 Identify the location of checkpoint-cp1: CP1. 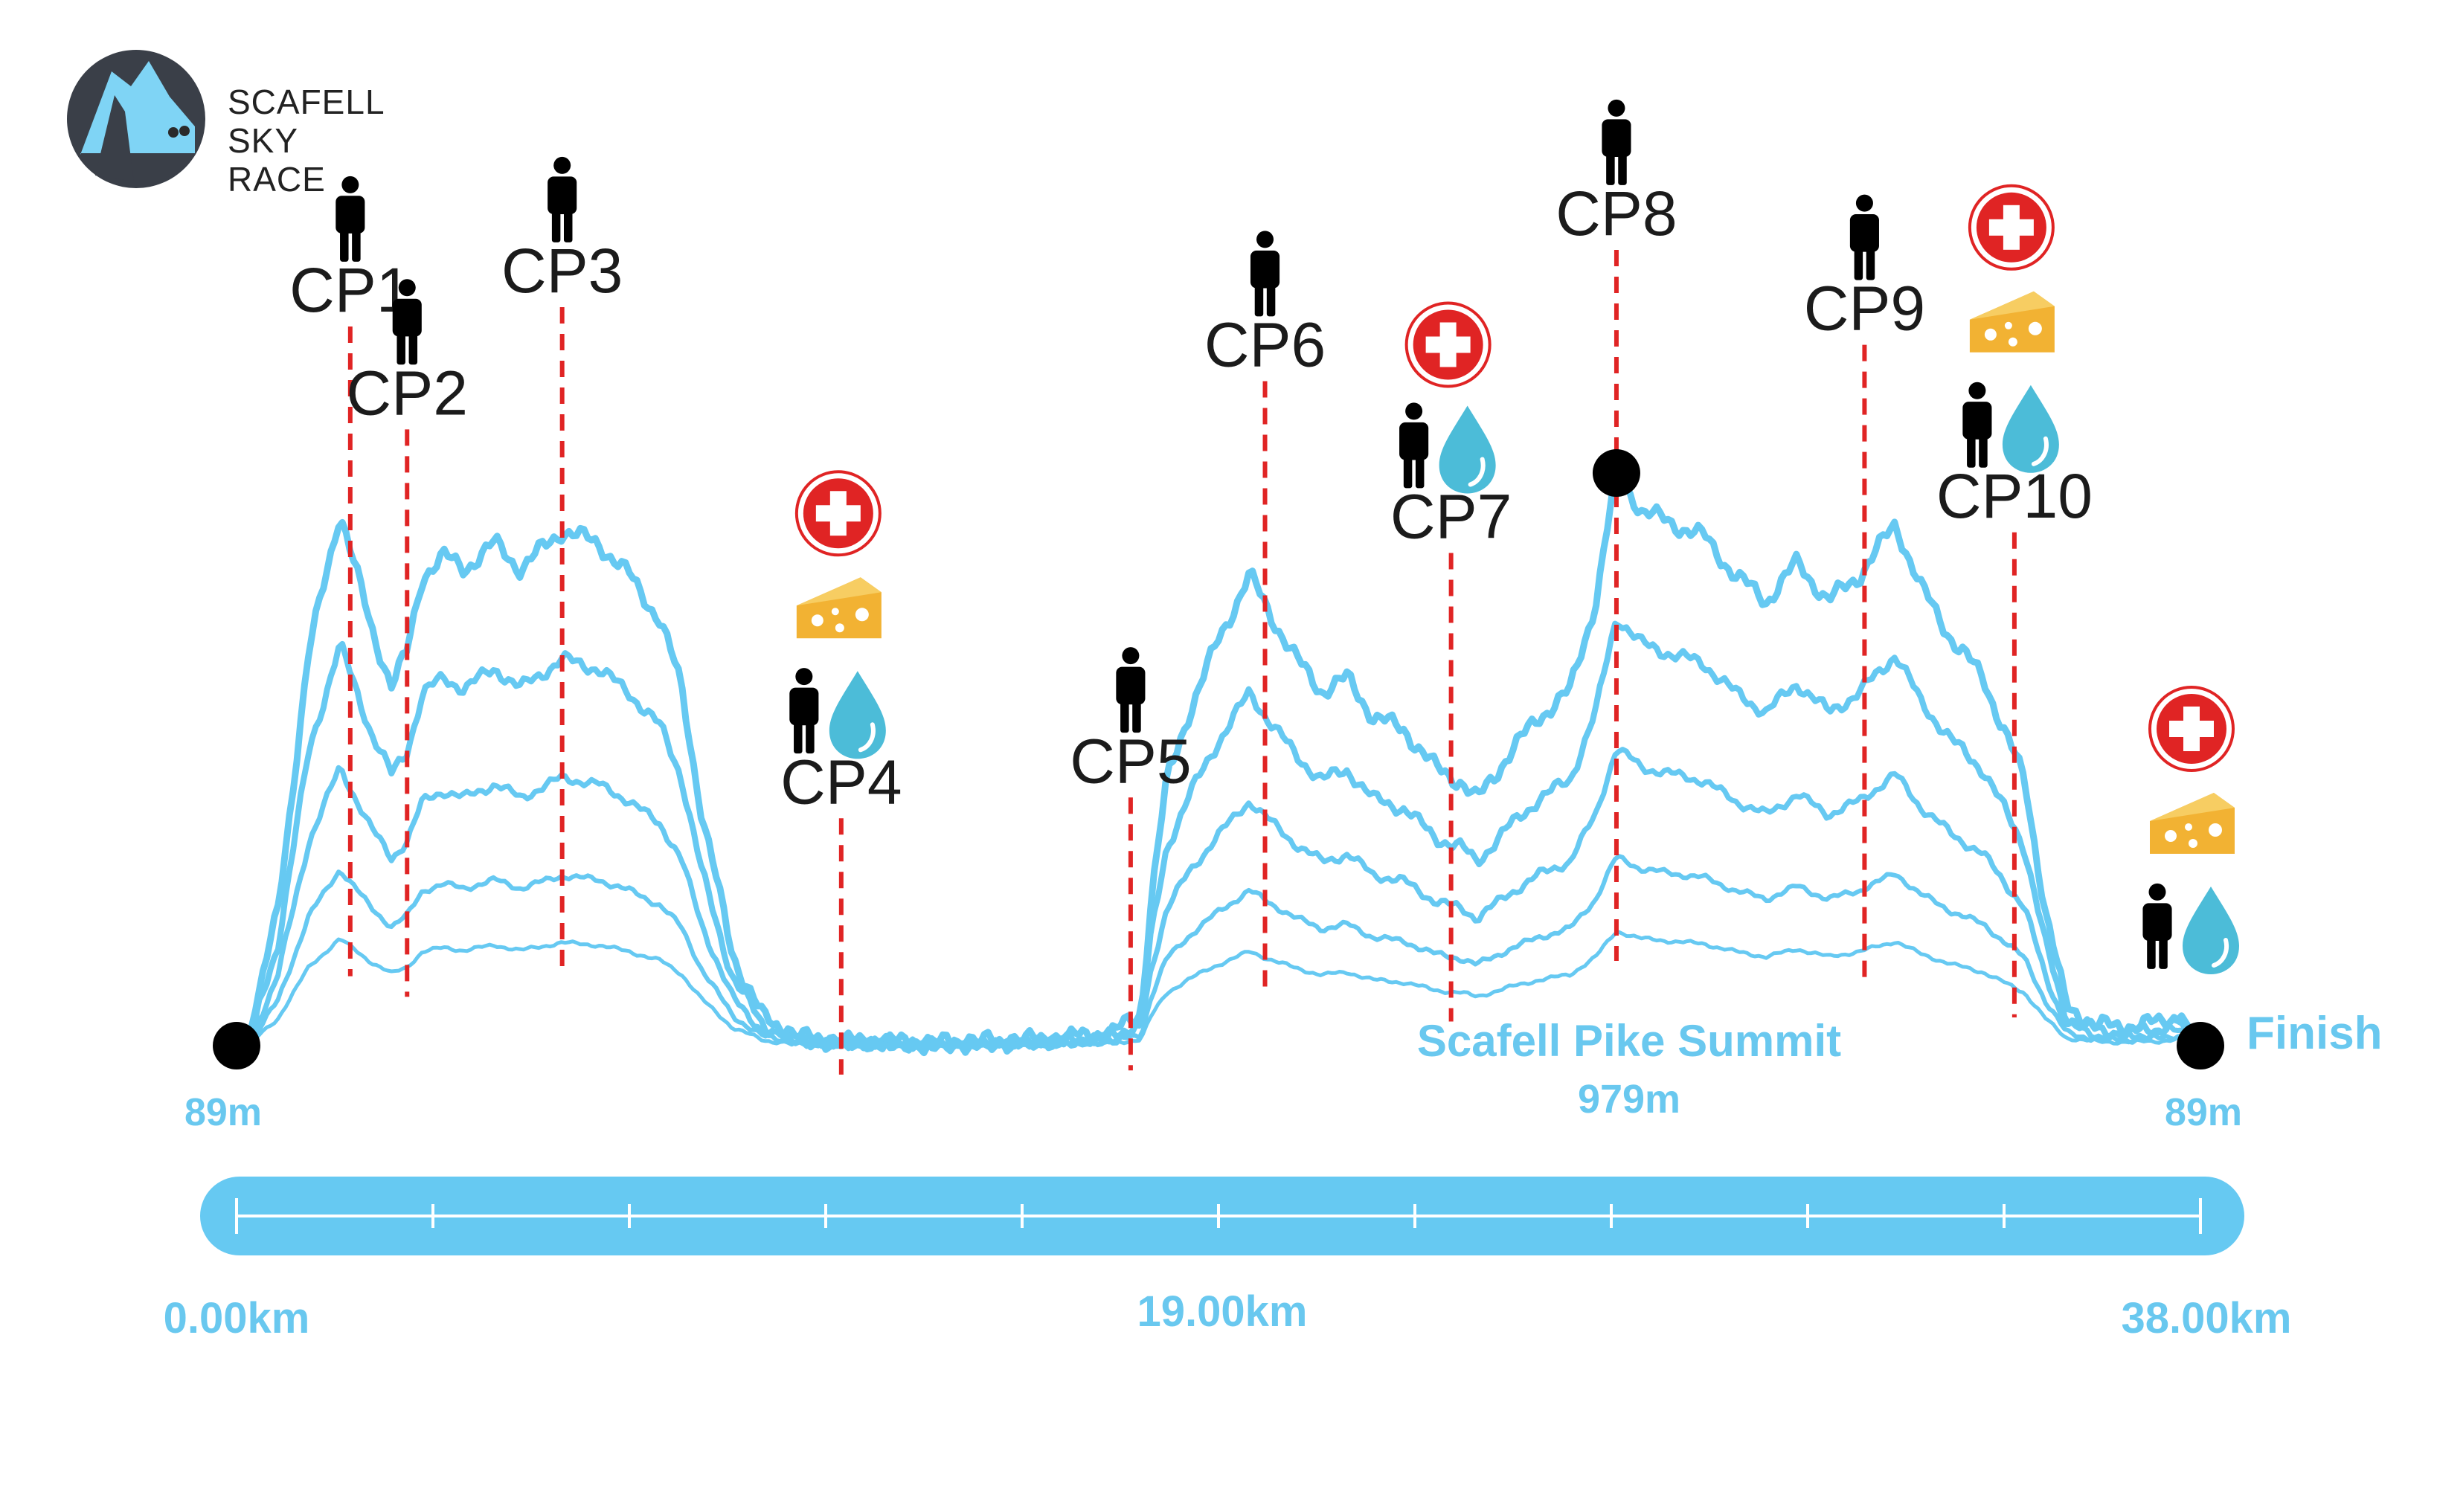
(350, 576).